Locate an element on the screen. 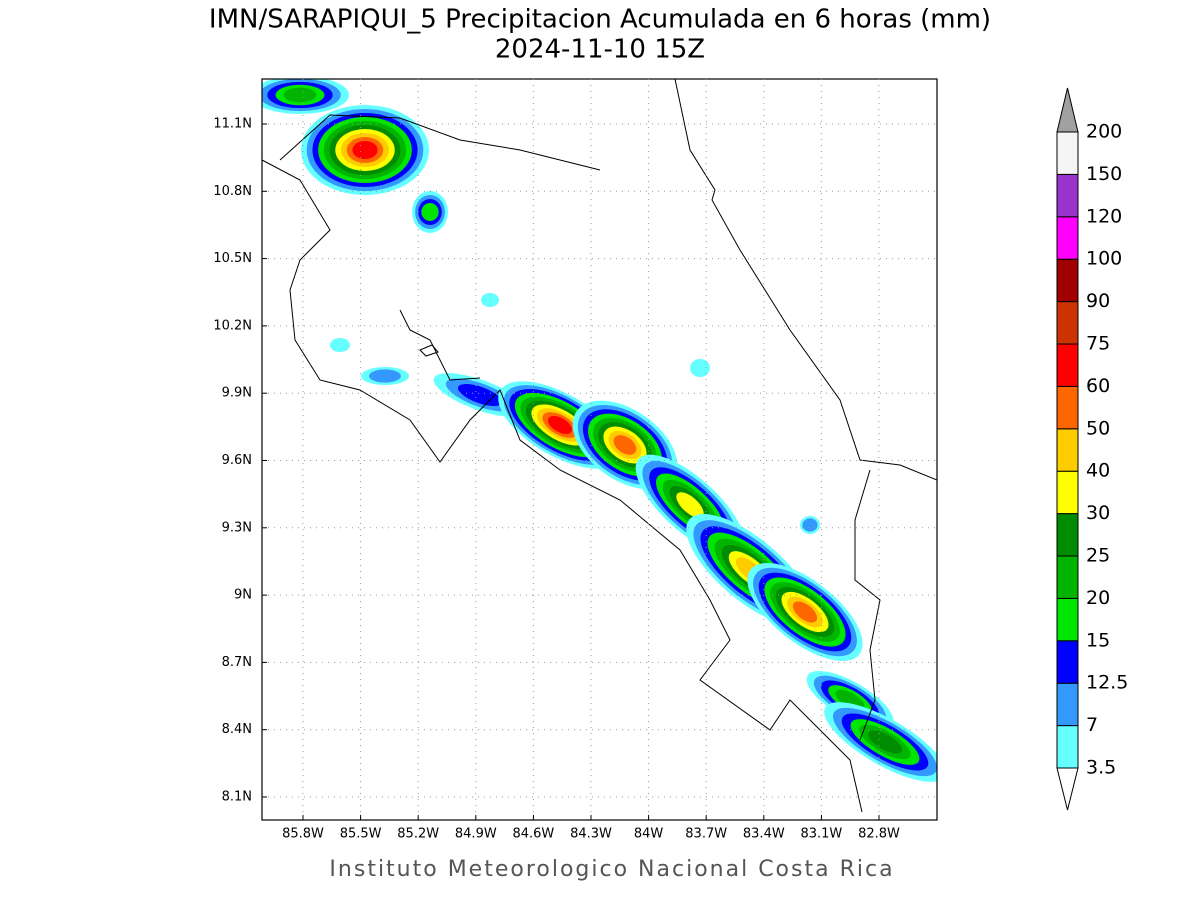 The width and height of the screenshot is (1200, 900). lat-label: 8.4N is located at coordinates (237, 729).